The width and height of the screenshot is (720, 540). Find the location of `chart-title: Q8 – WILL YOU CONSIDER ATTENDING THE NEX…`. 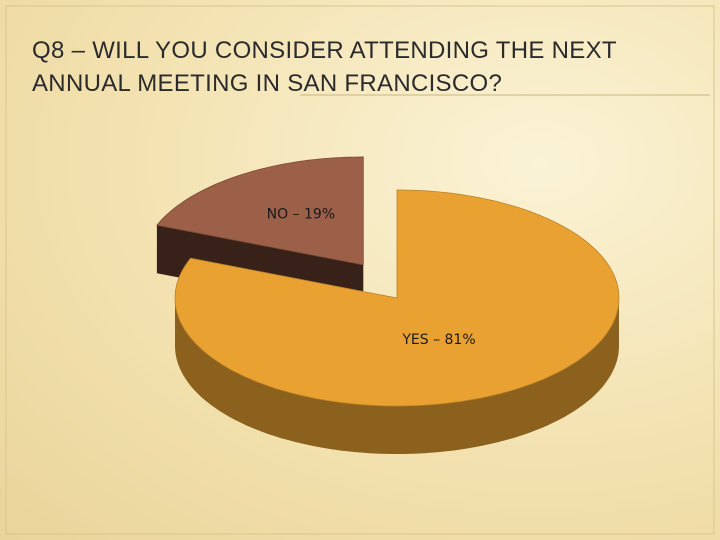

chart-title: Q8 – WILL YOU CONSIDER ATTENDING THE NEX… is located at coordinates (324, 67).